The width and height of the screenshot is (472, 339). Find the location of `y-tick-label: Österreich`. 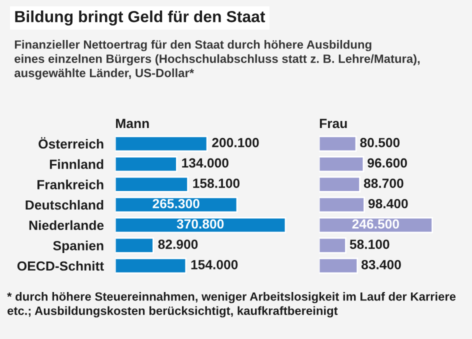

y-tick-label: Österreich is located at coordinates (71, 143).